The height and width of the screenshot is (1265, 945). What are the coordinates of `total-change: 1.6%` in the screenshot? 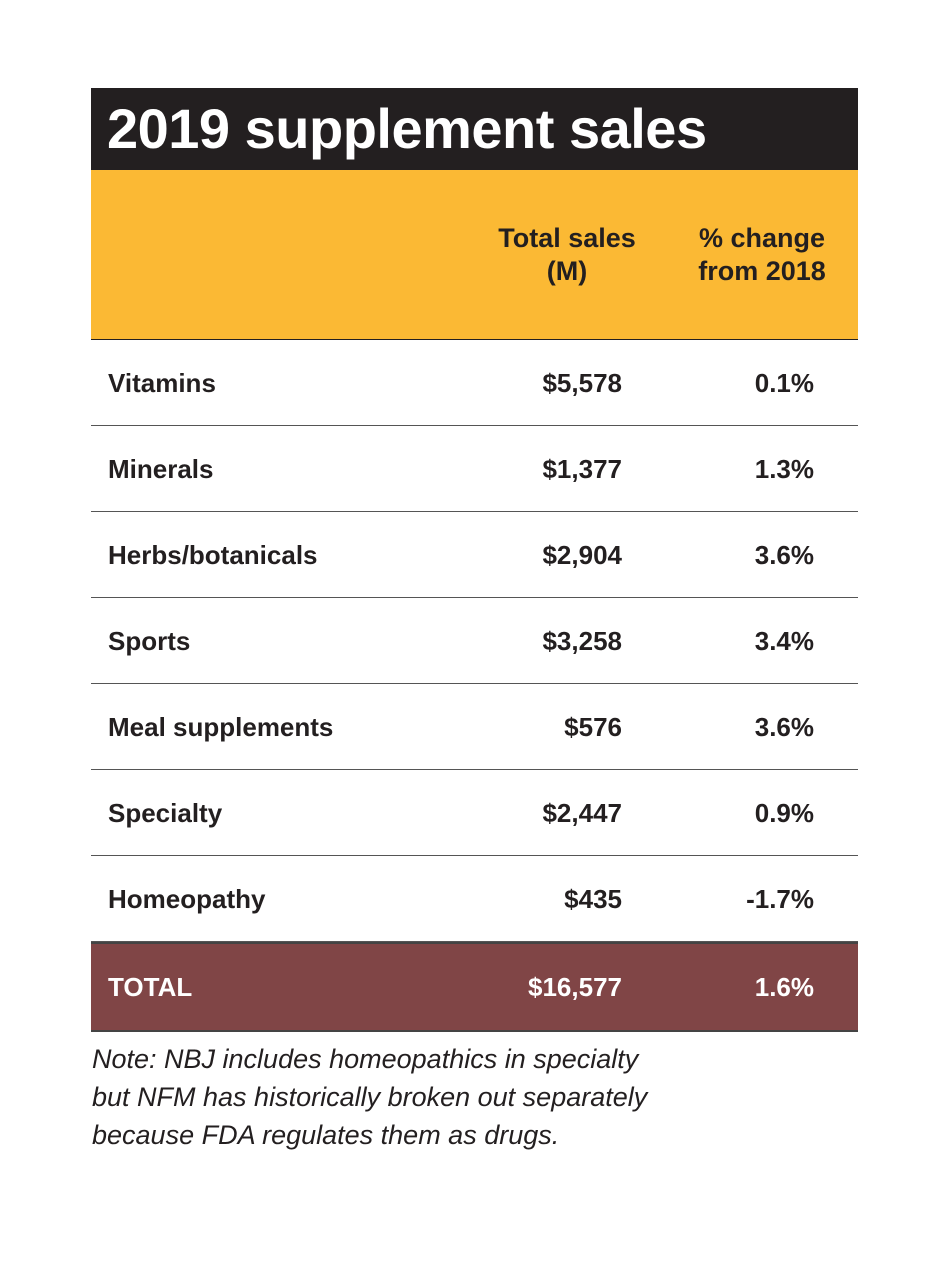 It's located at (784, 987).